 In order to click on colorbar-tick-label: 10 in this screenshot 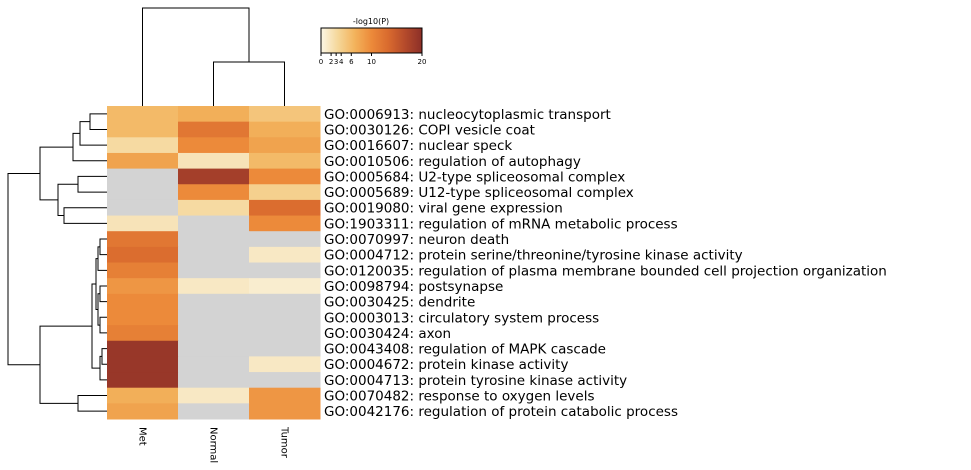, I will do `click(371, 62)`.